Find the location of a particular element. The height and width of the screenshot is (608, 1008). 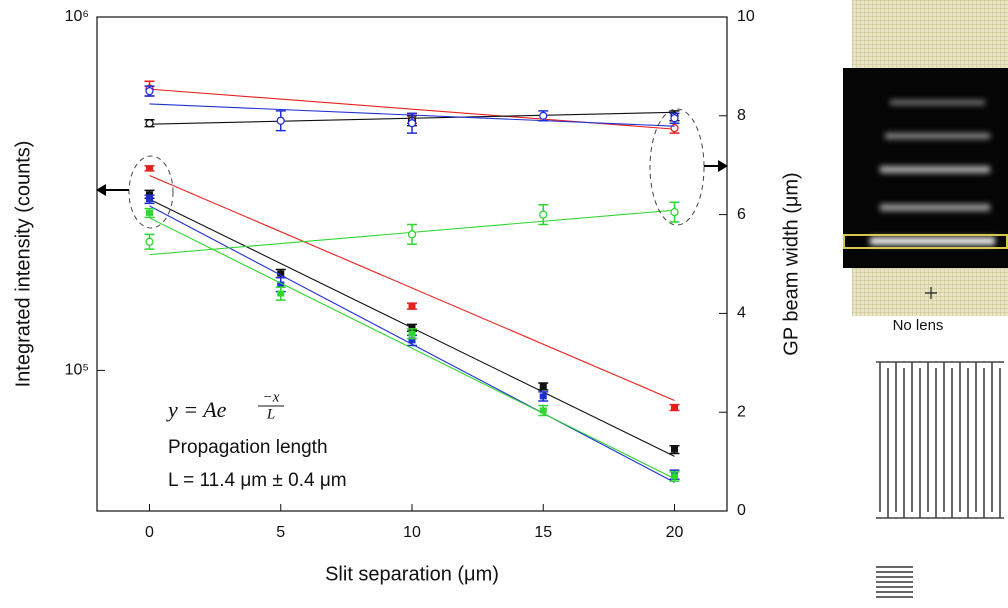

x-tick-label: 20 is located at coordinates (675, 532).